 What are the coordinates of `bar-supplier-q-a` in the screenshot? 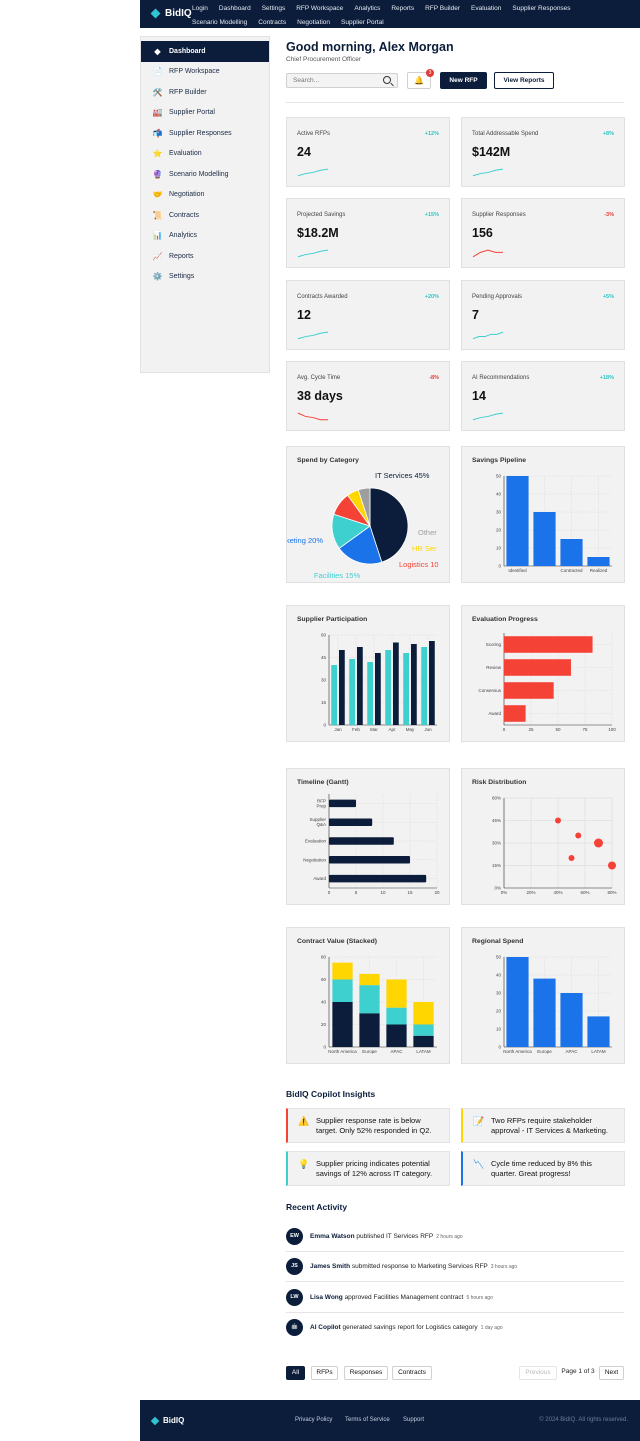 It's located at (351, 822).